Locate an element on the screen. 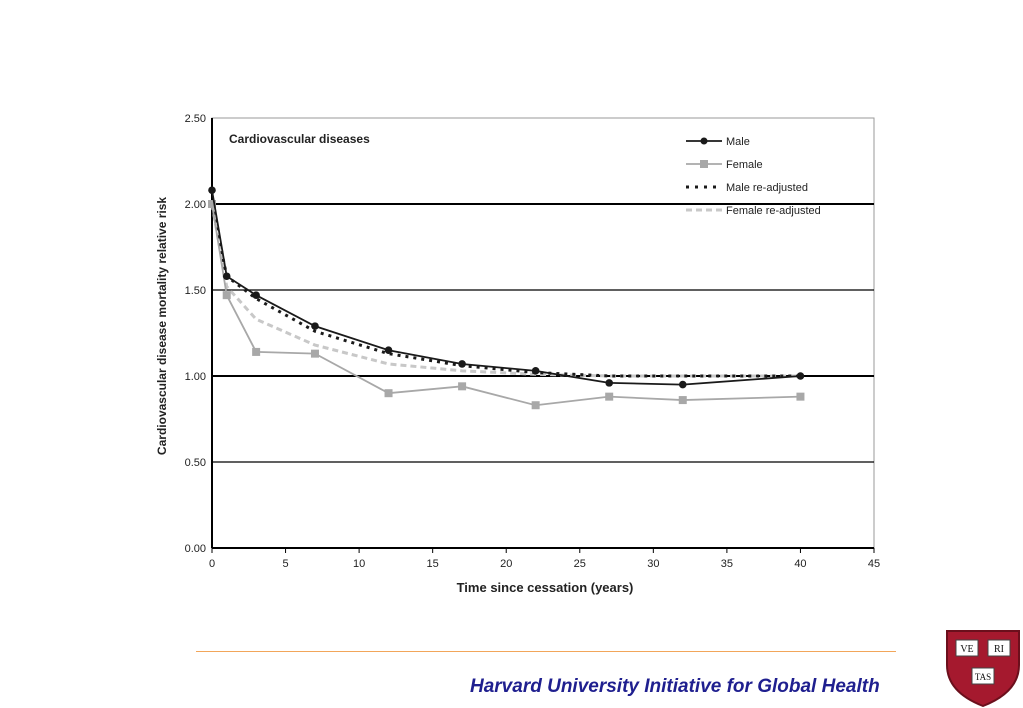 Image resolution: width=1023 pixels, height=708 pixels. legend-label: Male re-adjusted is located at coordinates (767, 188).